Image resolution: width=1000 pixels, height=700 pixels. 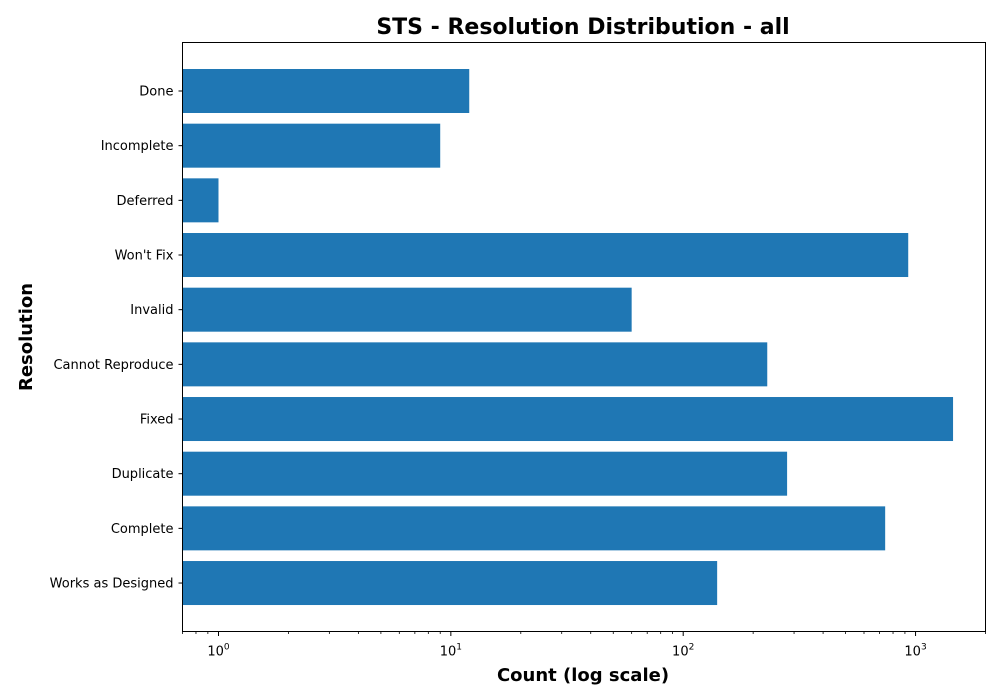 I want to click on y-tick-label: Fixed, so click(x=157, y=420).